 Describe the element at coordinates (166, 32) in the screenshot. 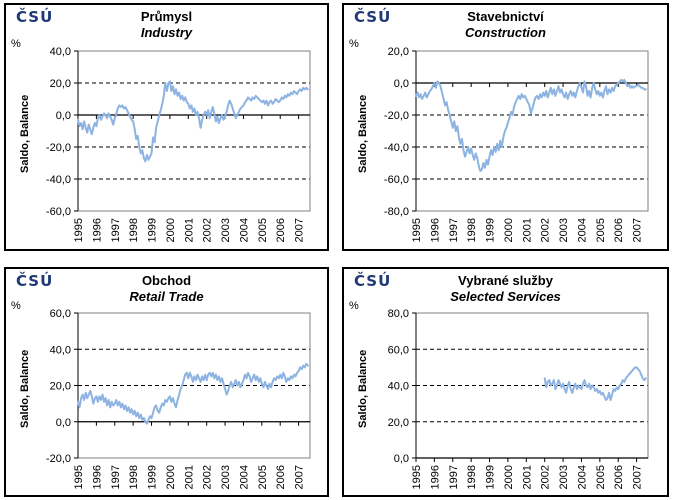

I see `chart-title-english: Industry` at that location.